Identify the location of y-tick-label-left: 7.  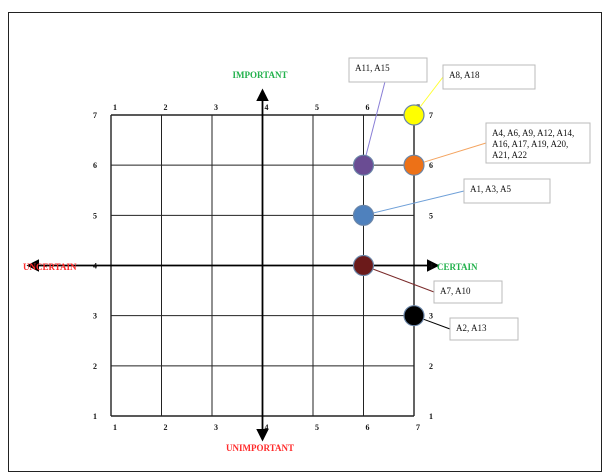
(95, 115).